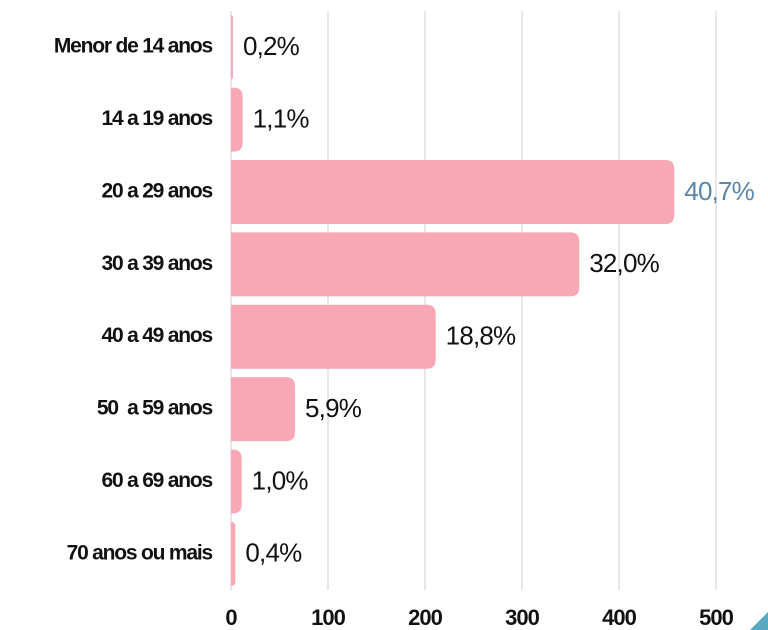 Image resolution: width=768 pixels, height=630 pixels. What do you see at coordinates (155, 408) in the screenshot?
I see `y-tick-label: 50 a 59 anos` at bounding box center [155, 408].